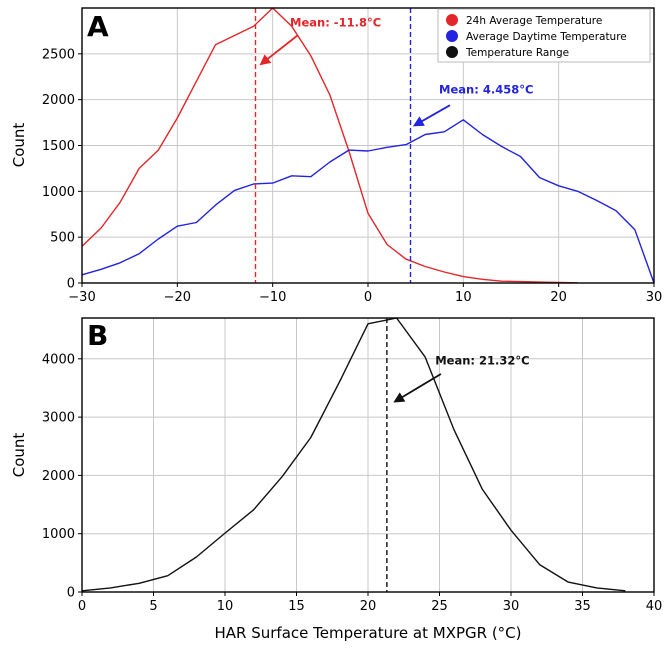 This screenshot has width=664, height=650. What do you see at coordinates (452, 36) in the screenshot?
I see `legend-marker-daytime` at bounding box center [452, 36].